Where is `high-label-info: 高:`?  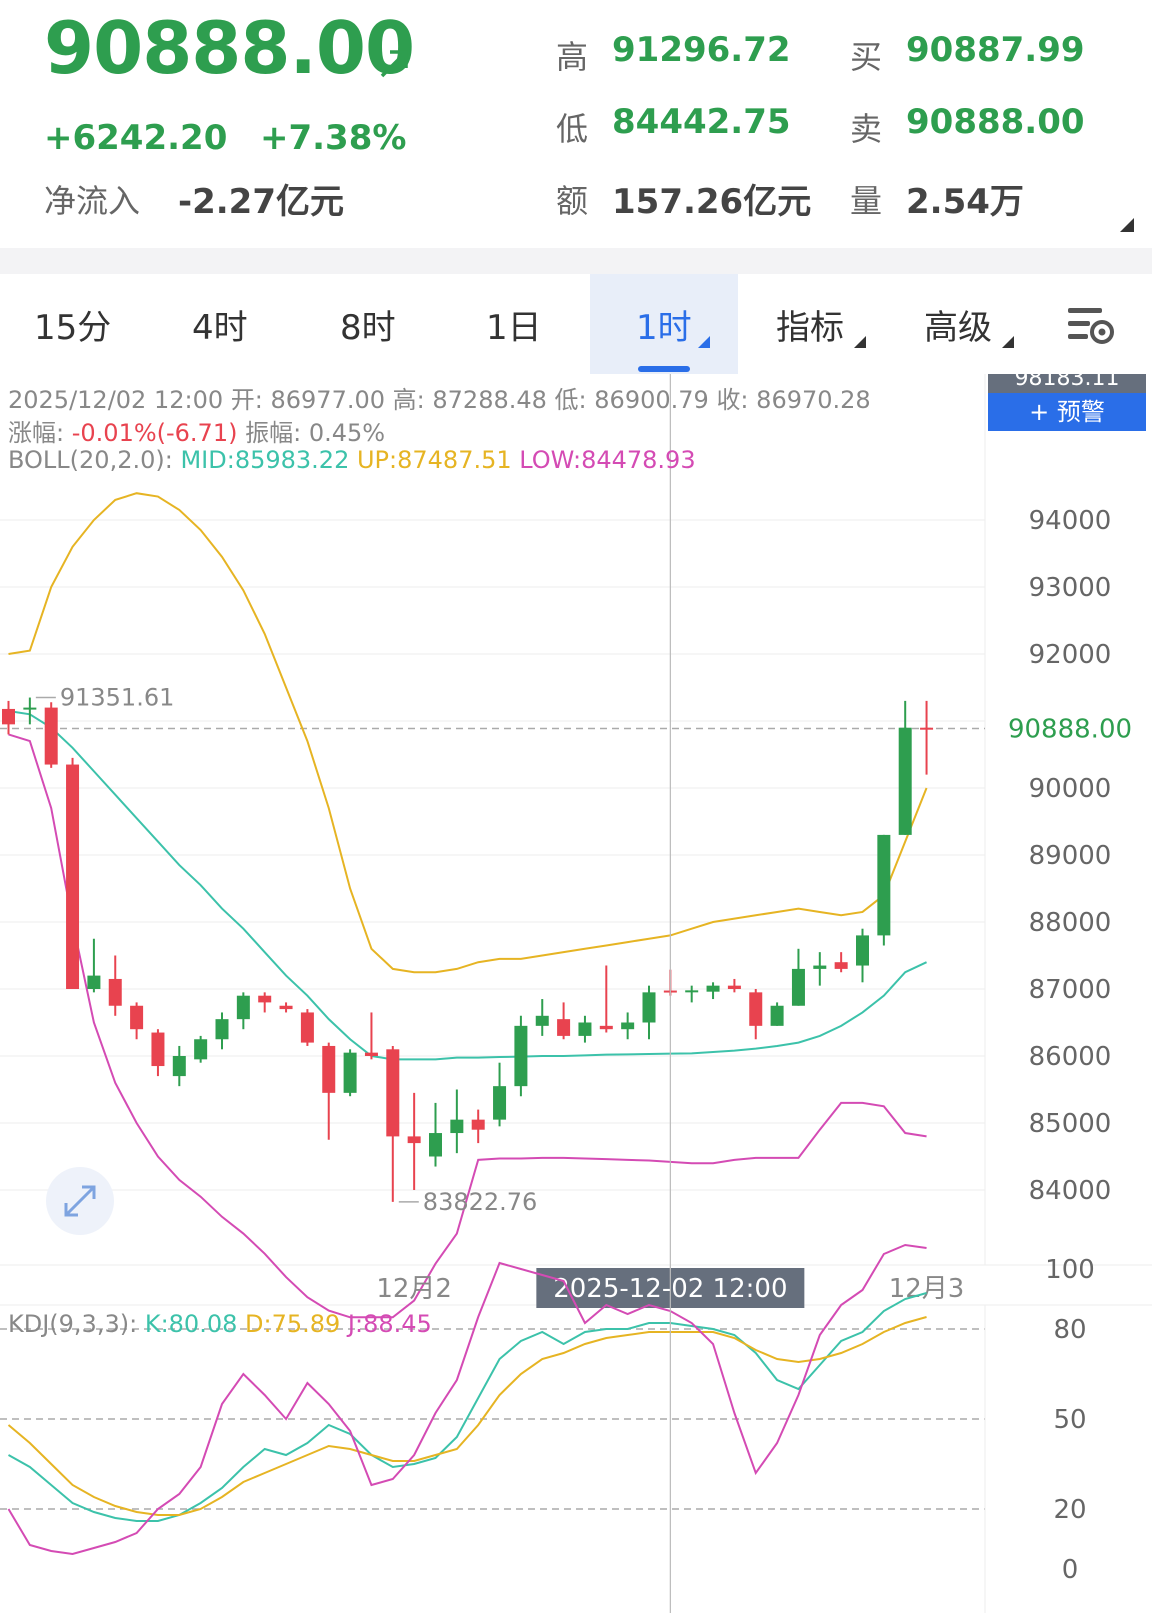
high-label-info: 高: is located at coordinates (408, 400).